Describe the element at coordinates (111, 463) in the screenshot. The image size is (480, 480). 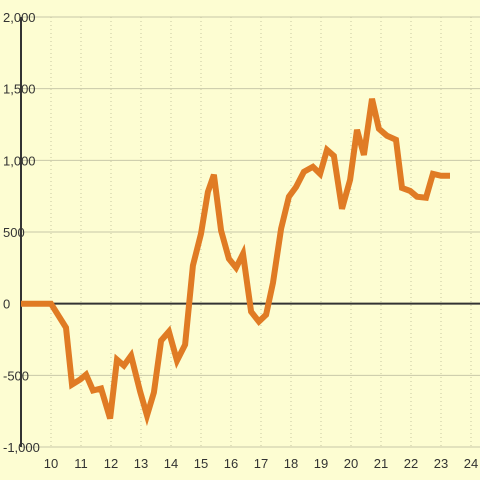
I see `x-tick-label: 12` at that location.